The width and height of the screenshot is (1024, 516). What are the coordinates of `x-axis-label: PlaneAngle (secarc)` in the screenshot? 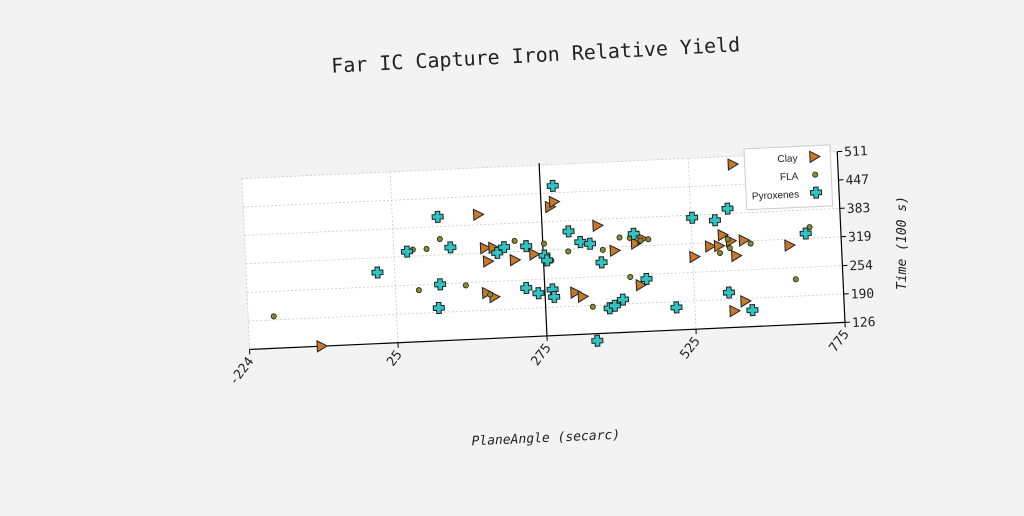 It's located at (545, 439).